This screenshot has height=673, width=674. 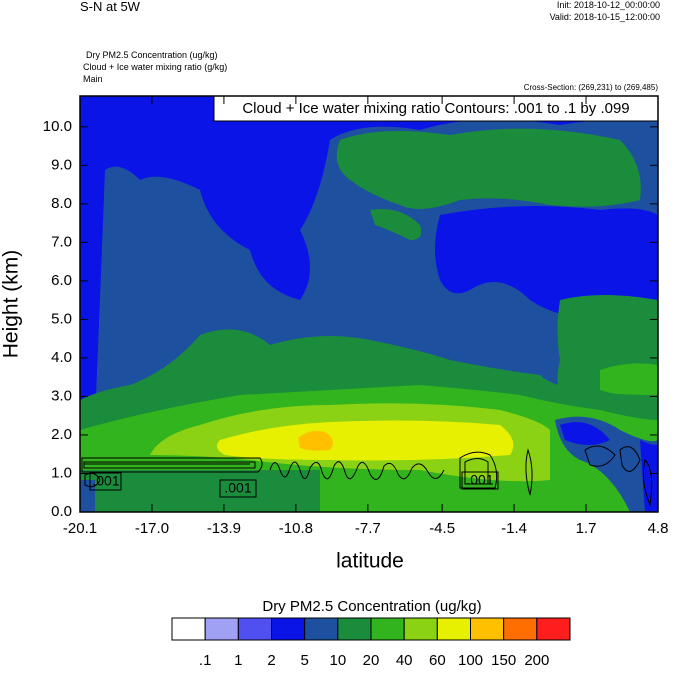 I want to click on y-tick-label: 6.0, so click(x=61, y=280).